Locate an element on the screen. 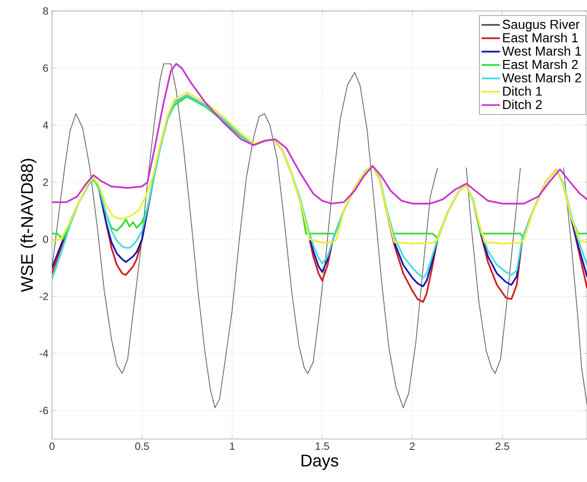 This screenshot has width=587, height=482. y-tick-label: 0 is located at coordinates (45, 239).